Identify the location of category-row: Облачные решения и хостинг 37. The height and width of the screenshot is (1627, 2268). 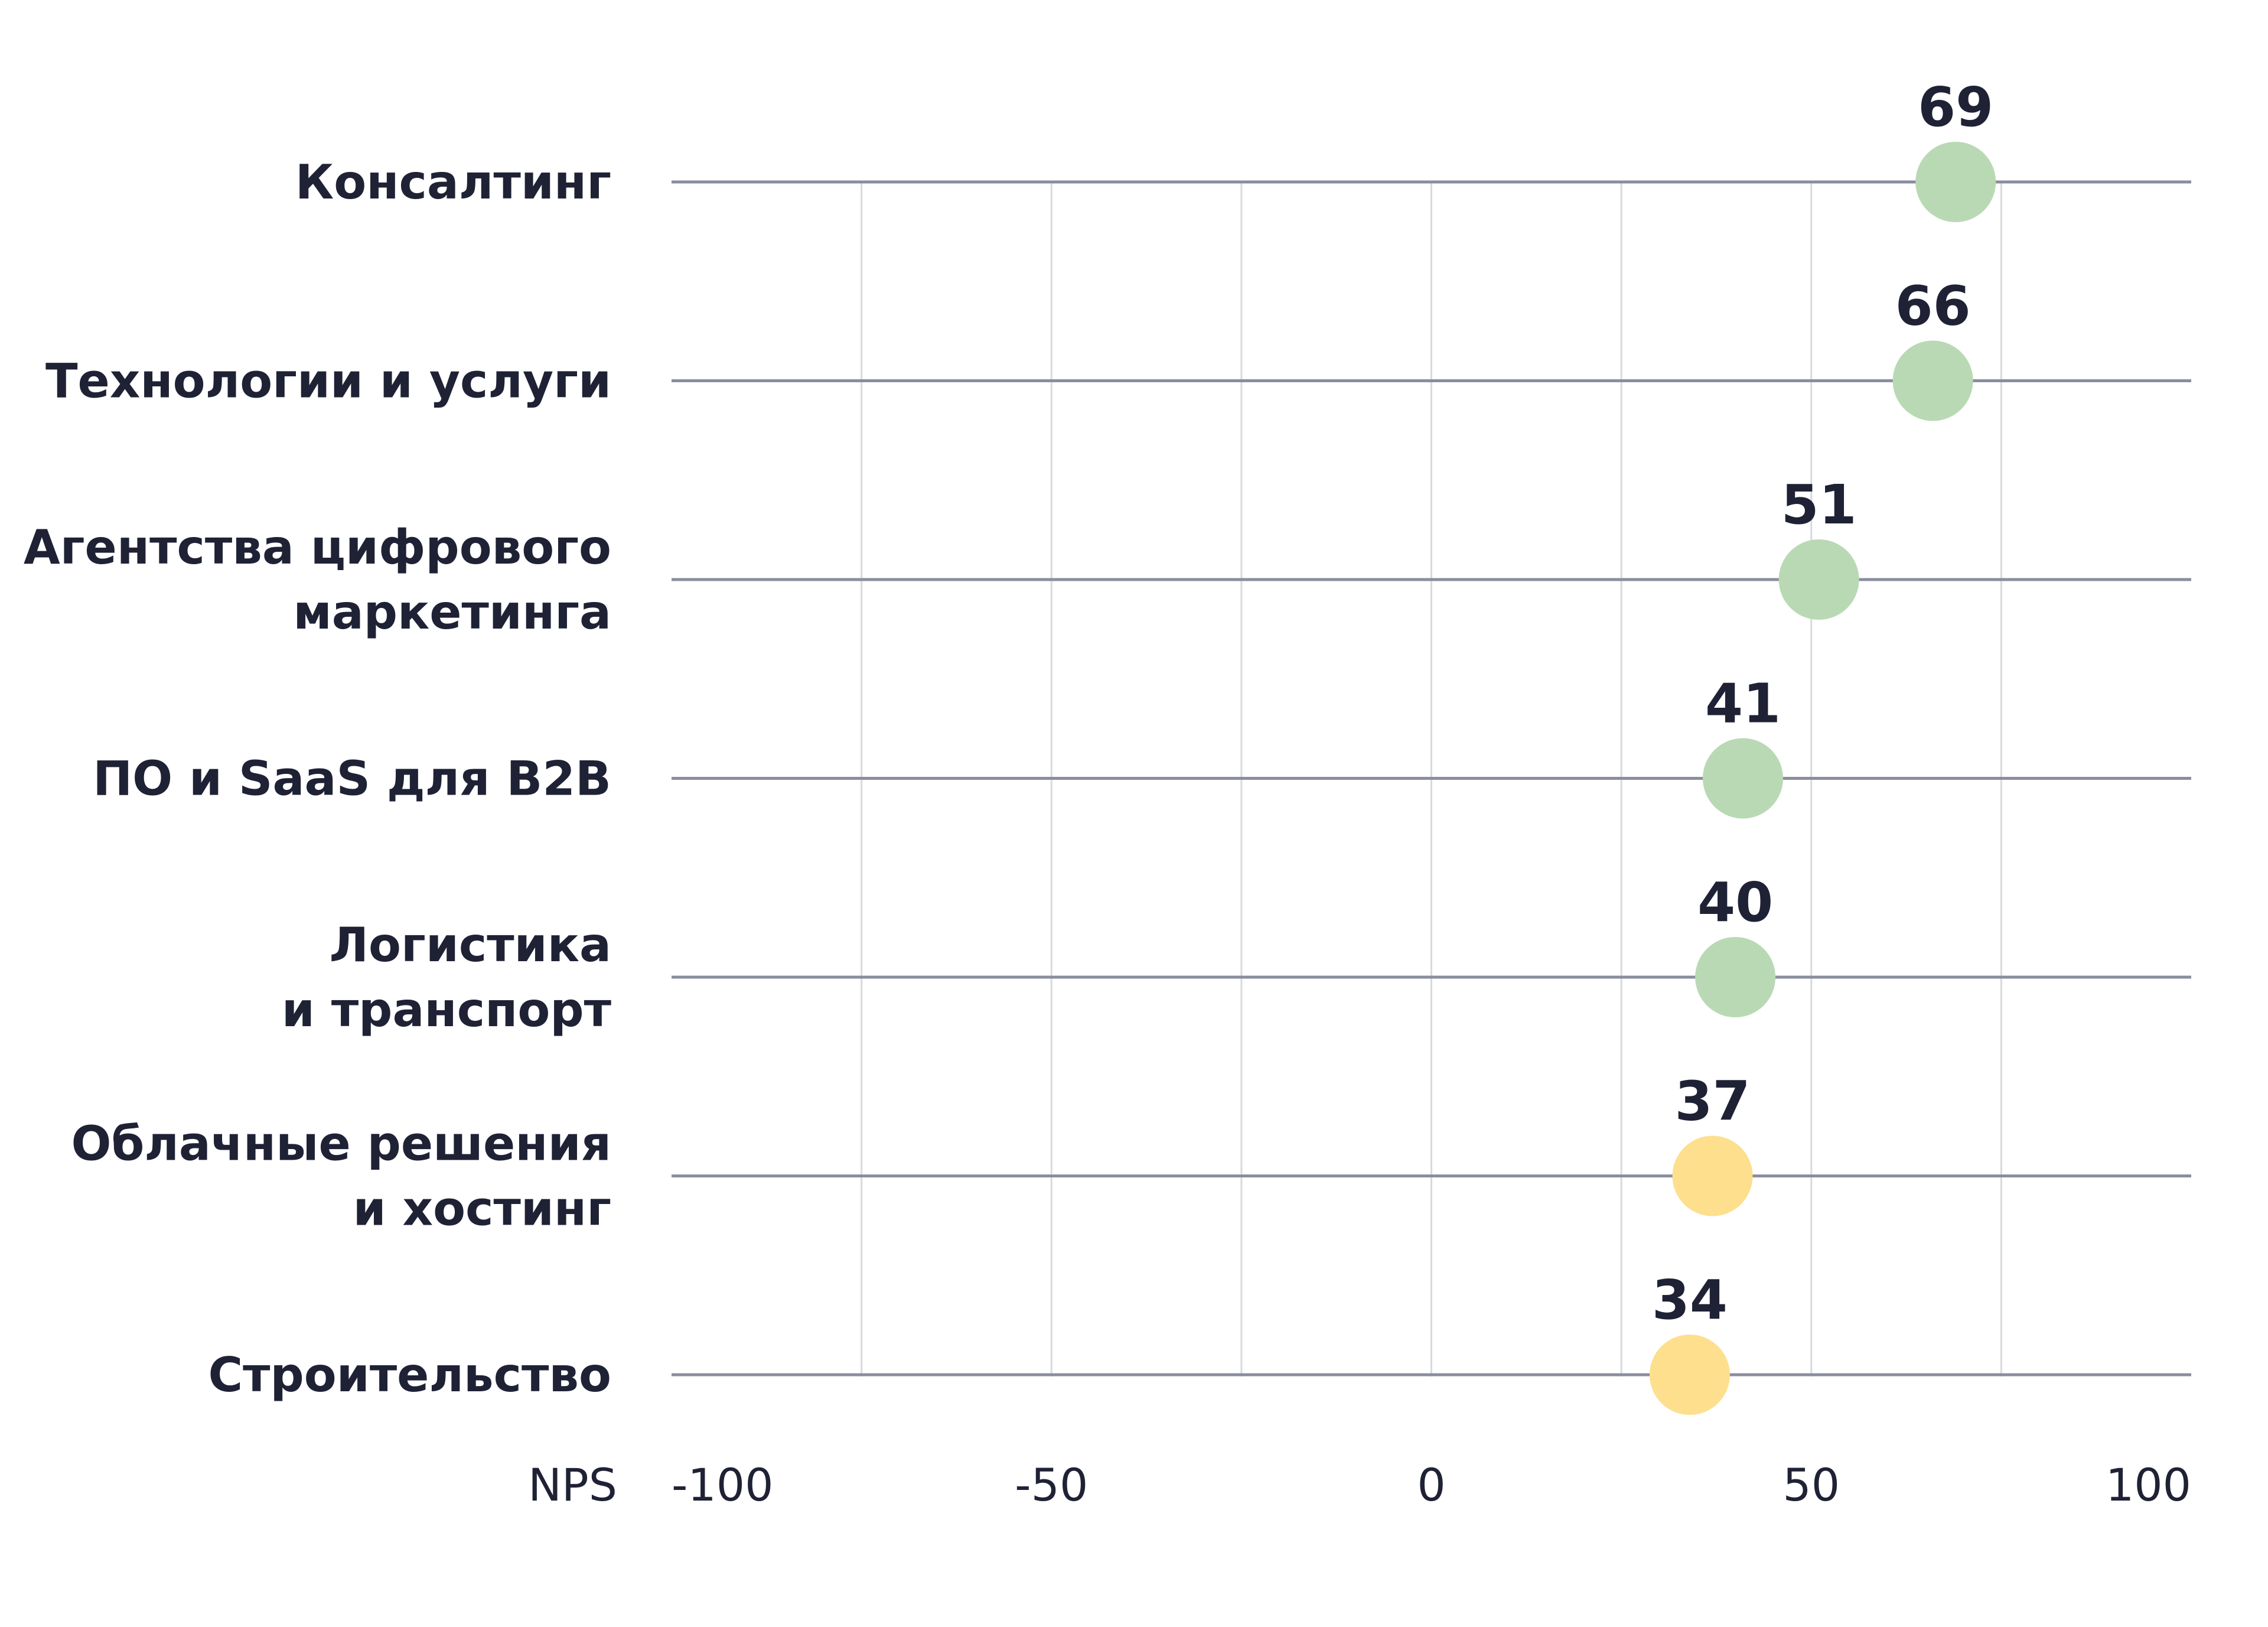
(1131, 1153).